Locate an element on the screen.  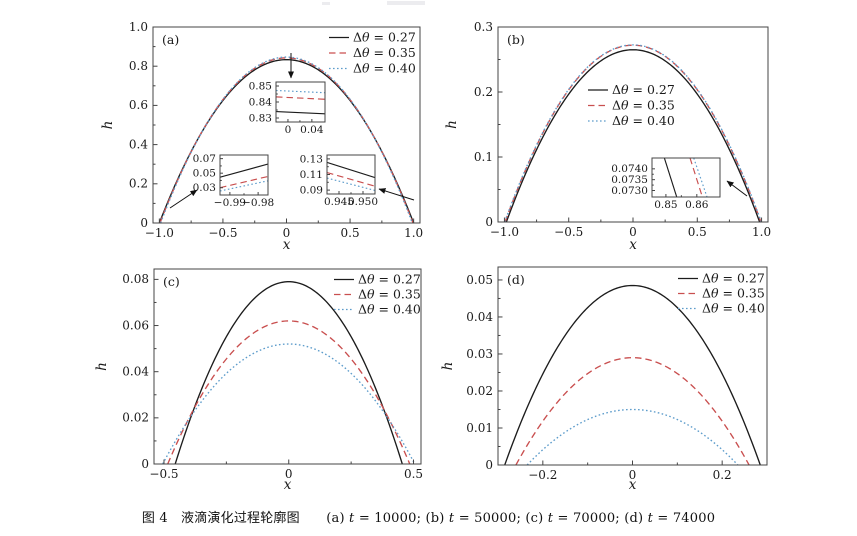
y-tick-label: 0.01 is located at coordinates (479, 428).